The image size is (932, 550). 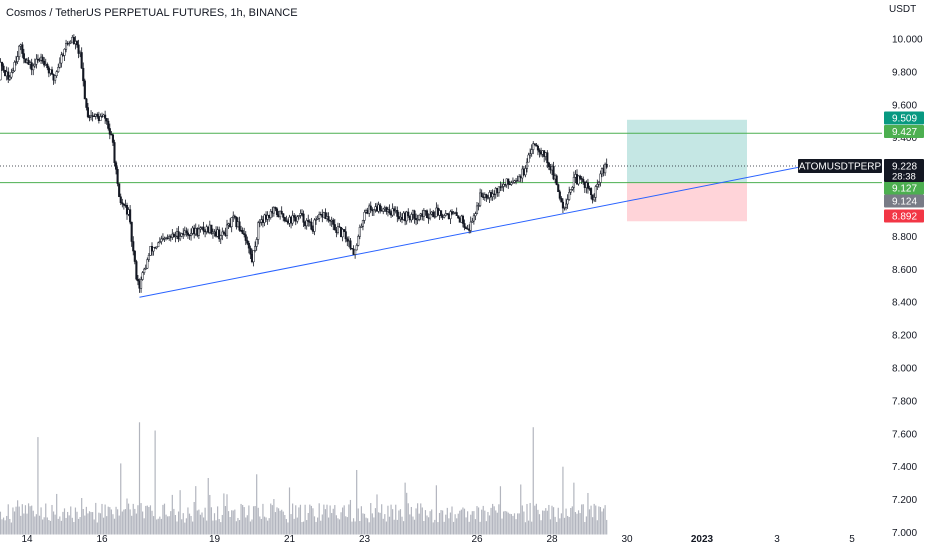 What do you see at coordinates (840, 166) in the screenshot?
I see `symbol-label: ATOMUSDTPERP` at bounding box center [840, 166].